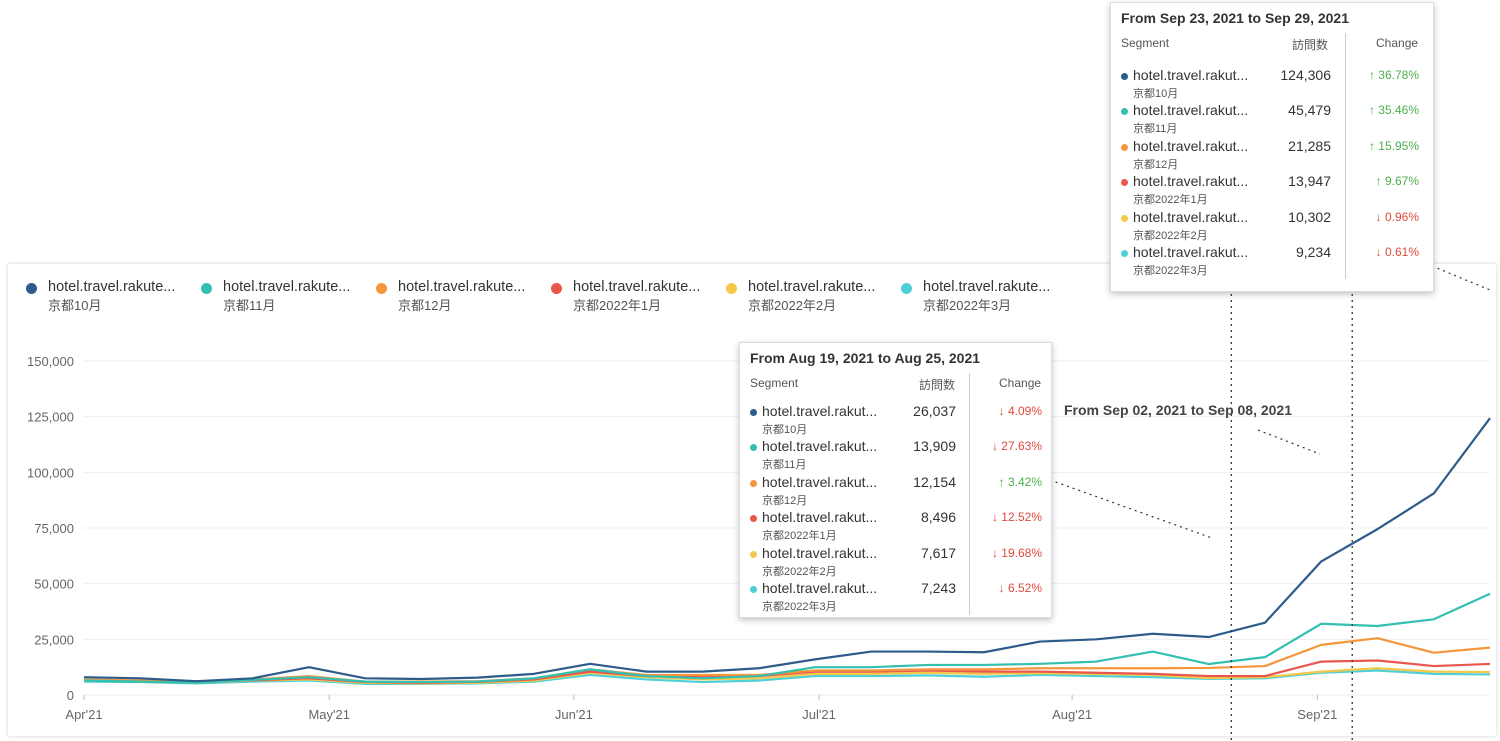 The height and width of the screenshot is (741, 1500). Describe the element at coordinates (938, 552) in the screenshot. I see `row-visits-value: 7,617` at that location.